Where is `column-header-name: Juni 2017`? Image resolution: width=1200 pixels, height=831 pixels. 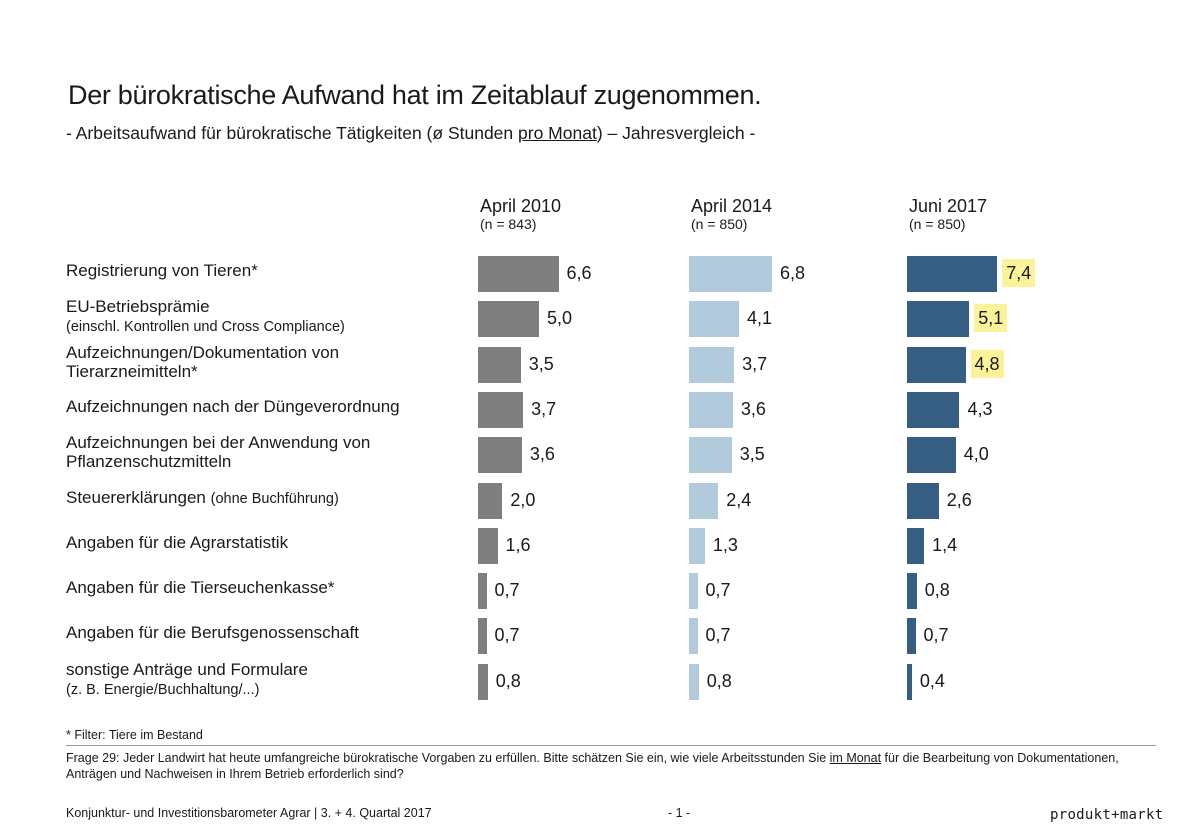 column-header-name: Juni 2017 is located at coordinates (948, 206).